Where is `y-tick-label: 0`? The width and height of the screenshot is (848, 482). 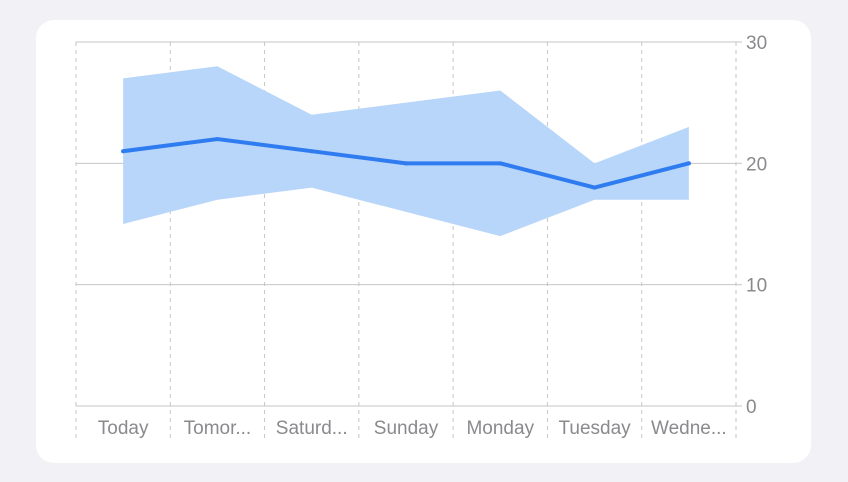 y-tick-label: 0 is located at coordinates (751, 407).